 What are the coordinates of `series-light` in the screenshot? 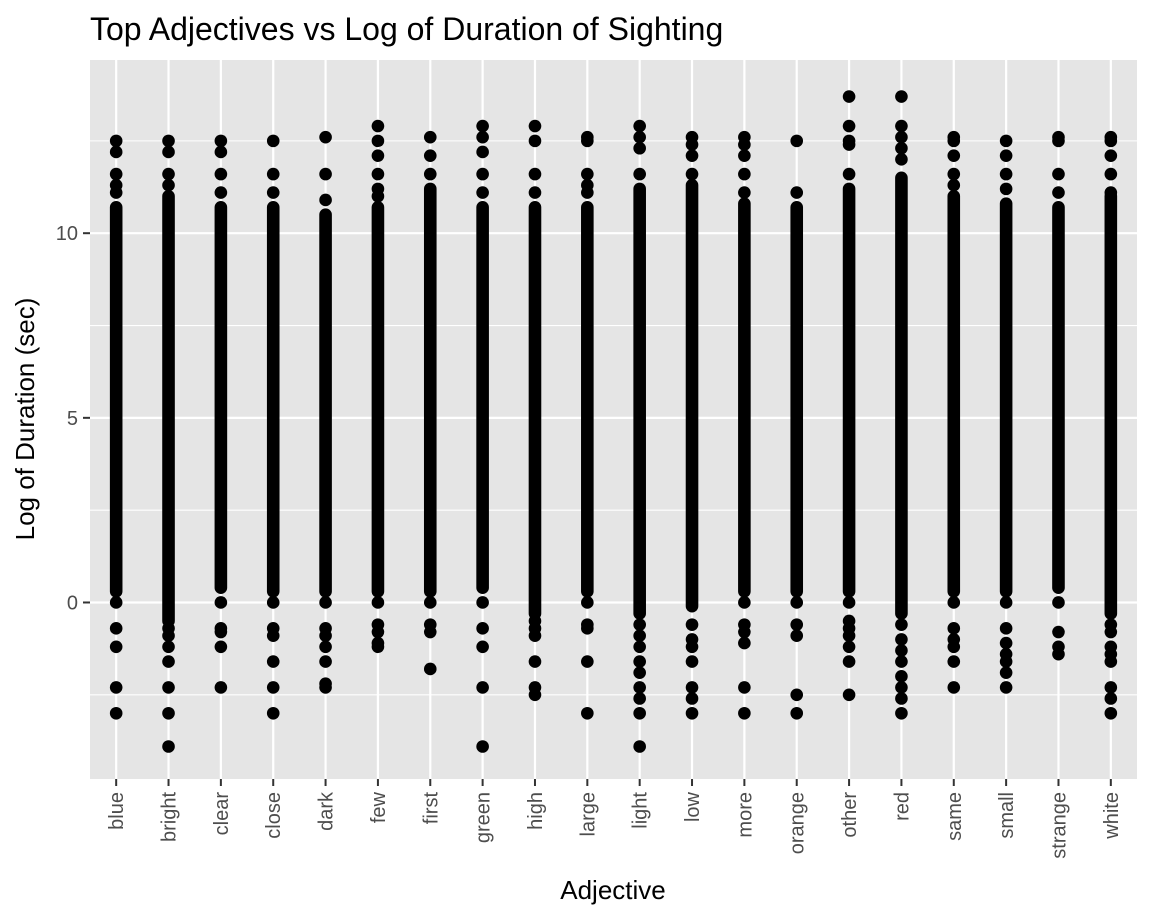 It's located at (639, 436).